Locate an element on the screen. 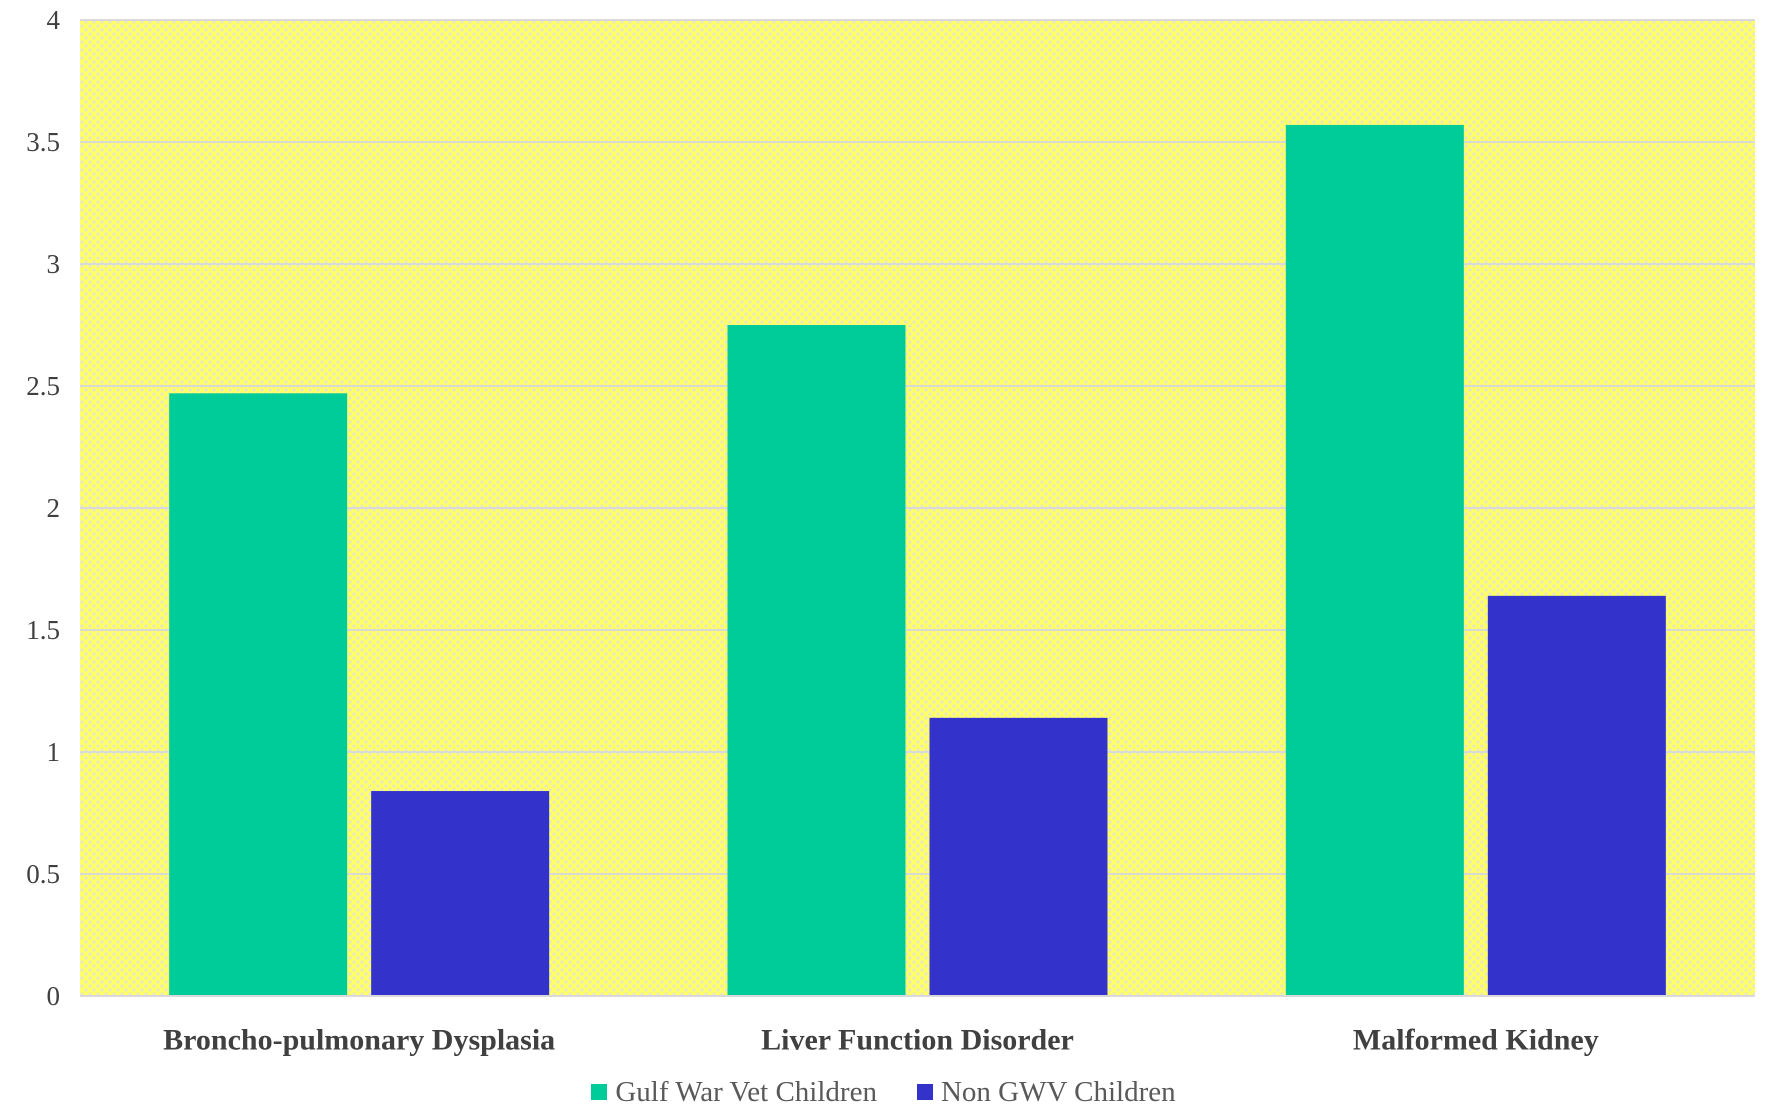 Image resolution: width=1767 pixels, height=1115 pixels. legend-item-series-1: Gulf War Vet Children is located at coordinates (734, 1092).